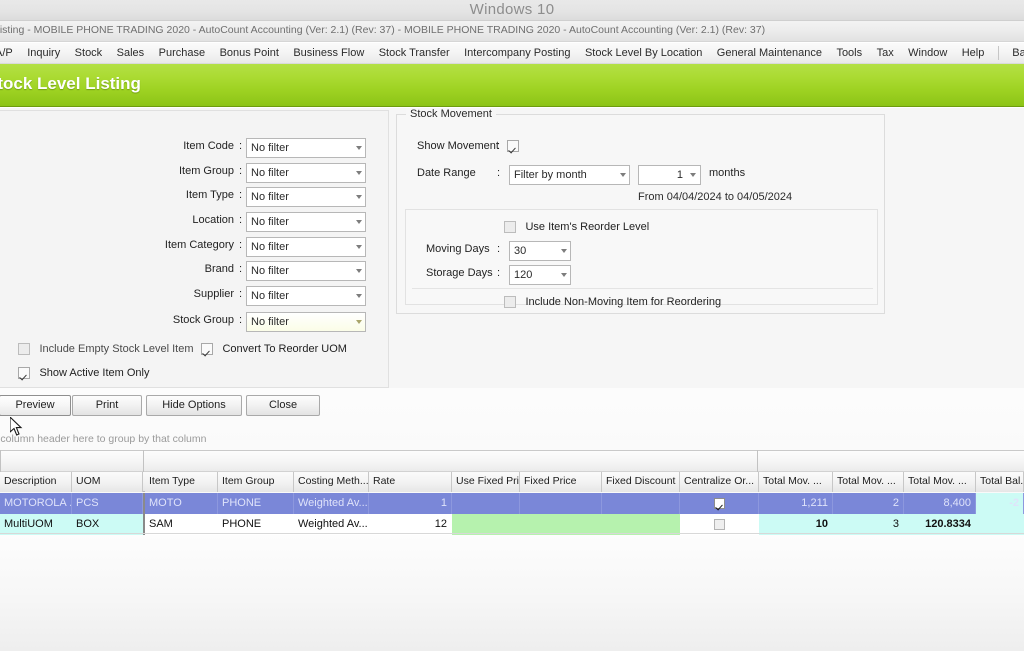  I want to click on filter-combo-item-group: No filter, so click(306, 173).